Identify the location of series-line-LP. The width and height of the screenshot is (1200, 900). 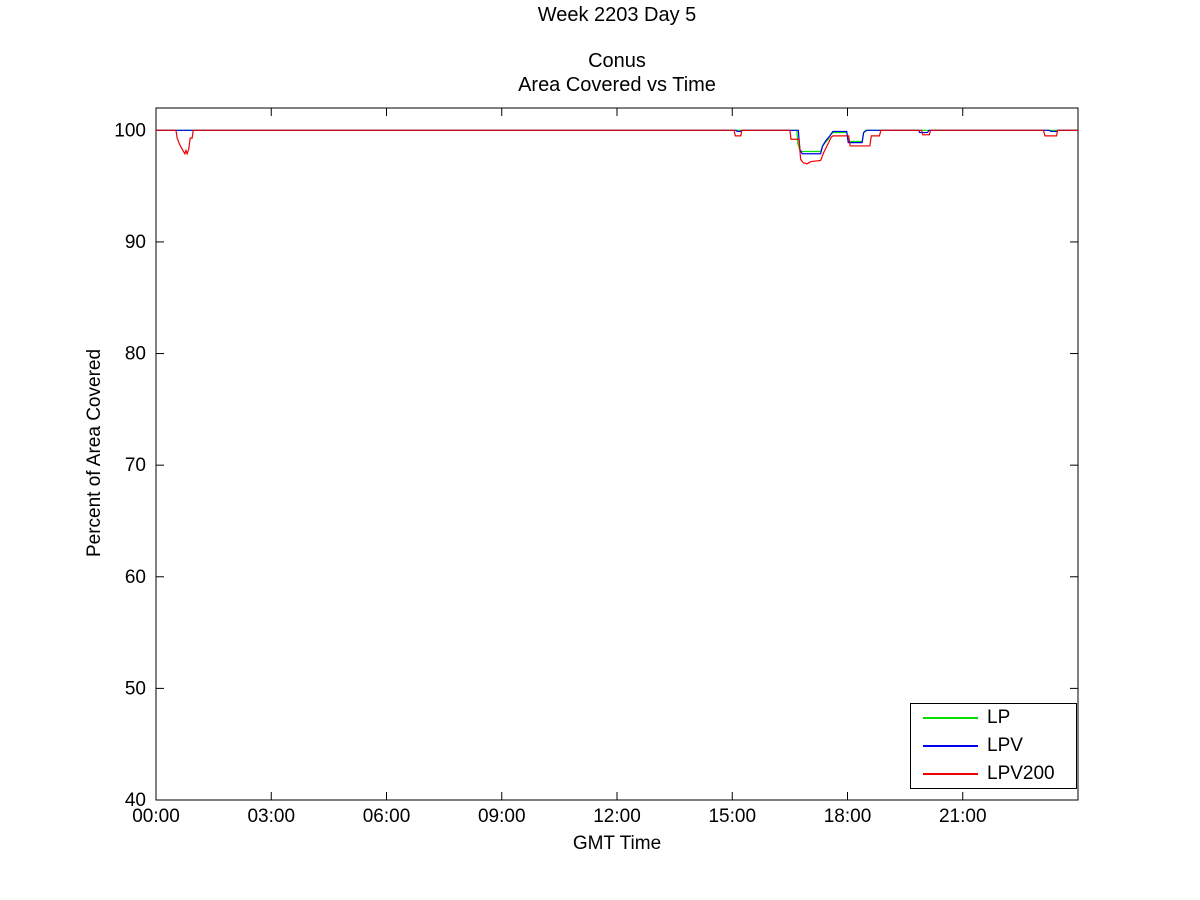
(617, 141).